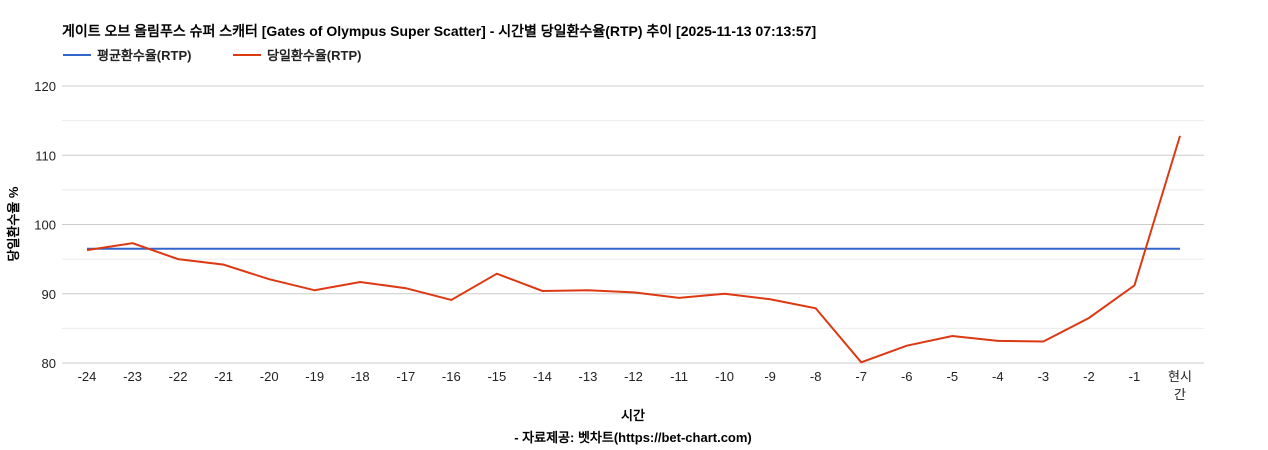 Image resolution: width=1268 pixels, height=450 pixels. I want to click on x-tick-label: -2, so click(1089, 376).